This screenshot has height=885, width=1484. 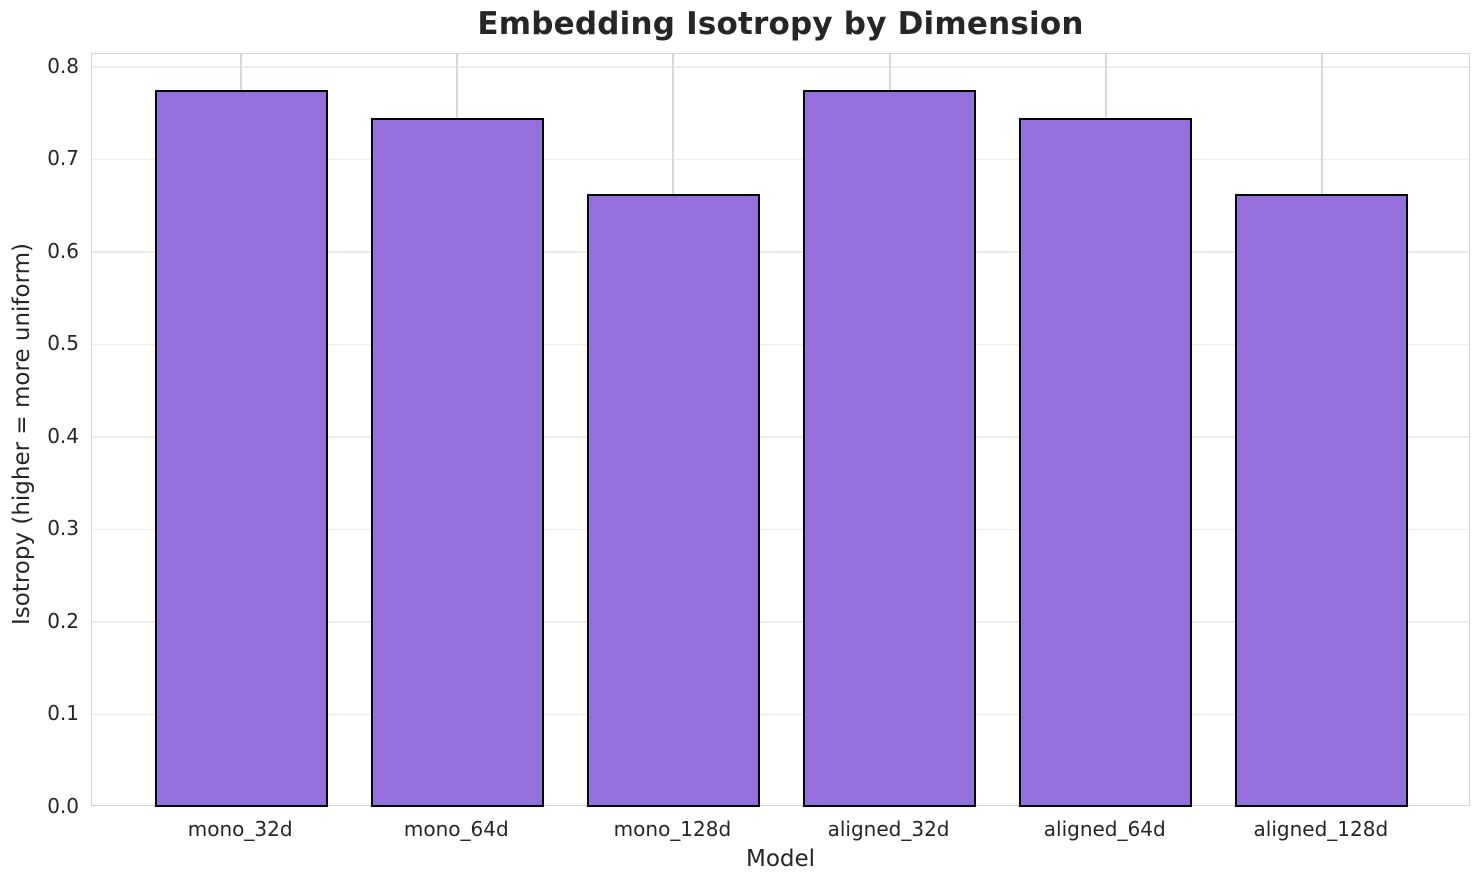 I want to click on y-tick-label: 0.5, so click(x=63, y=343).